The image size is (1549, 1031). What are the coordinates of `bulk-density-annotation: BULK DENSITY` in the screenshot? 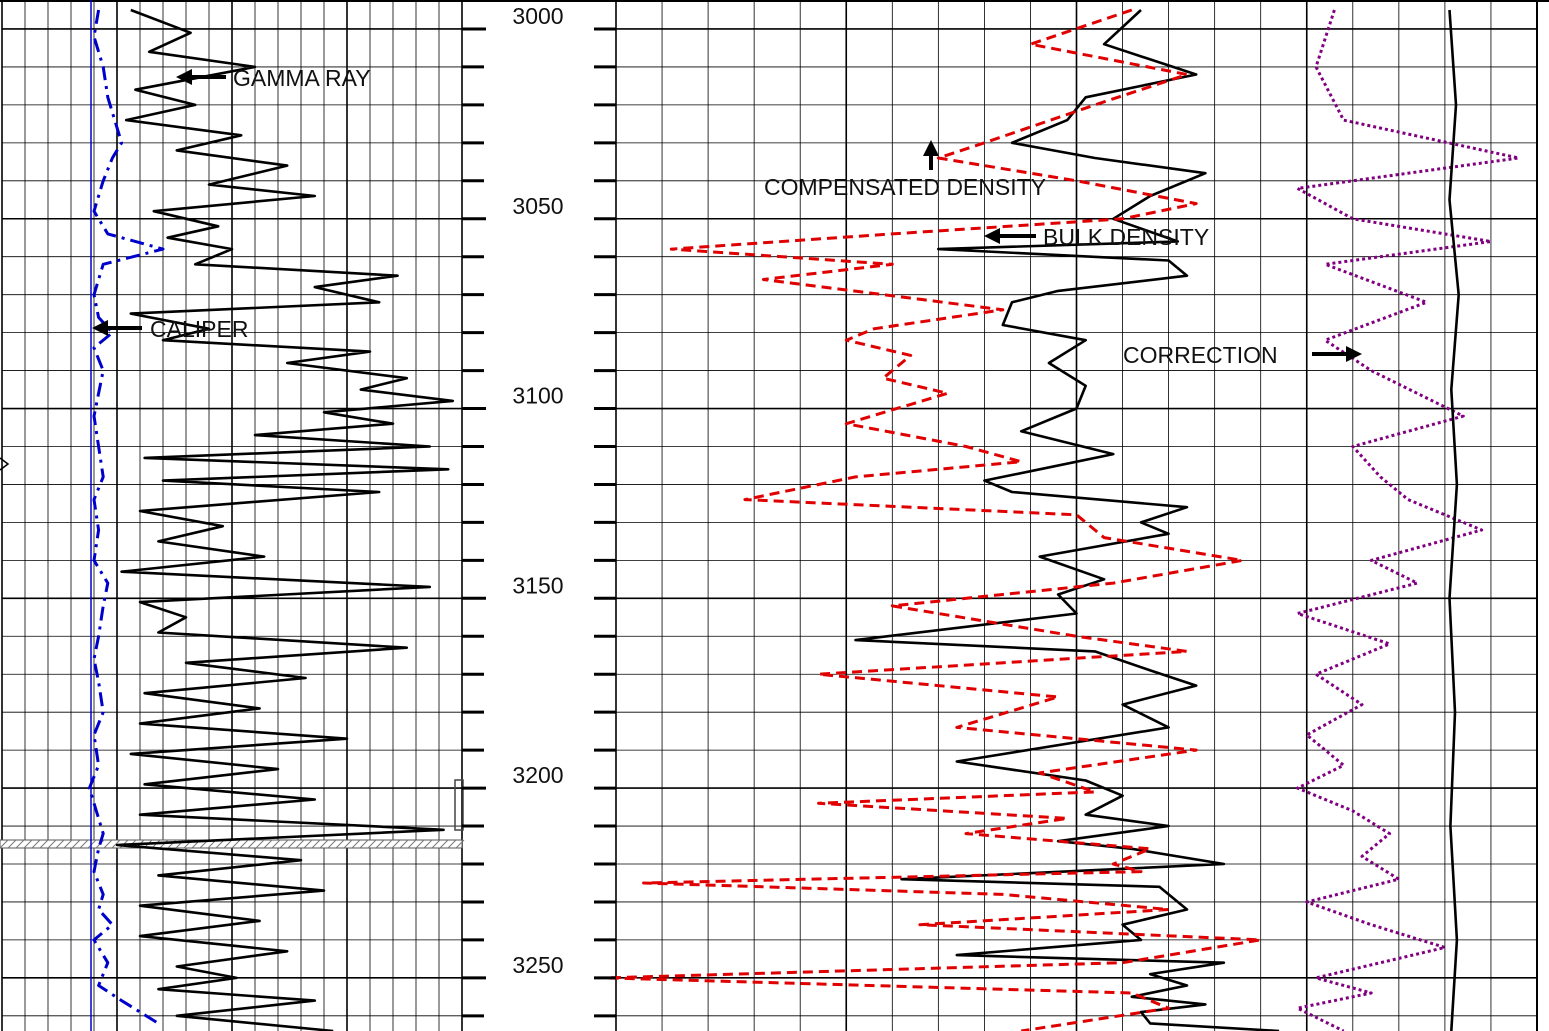 It's located at (1096, 237).